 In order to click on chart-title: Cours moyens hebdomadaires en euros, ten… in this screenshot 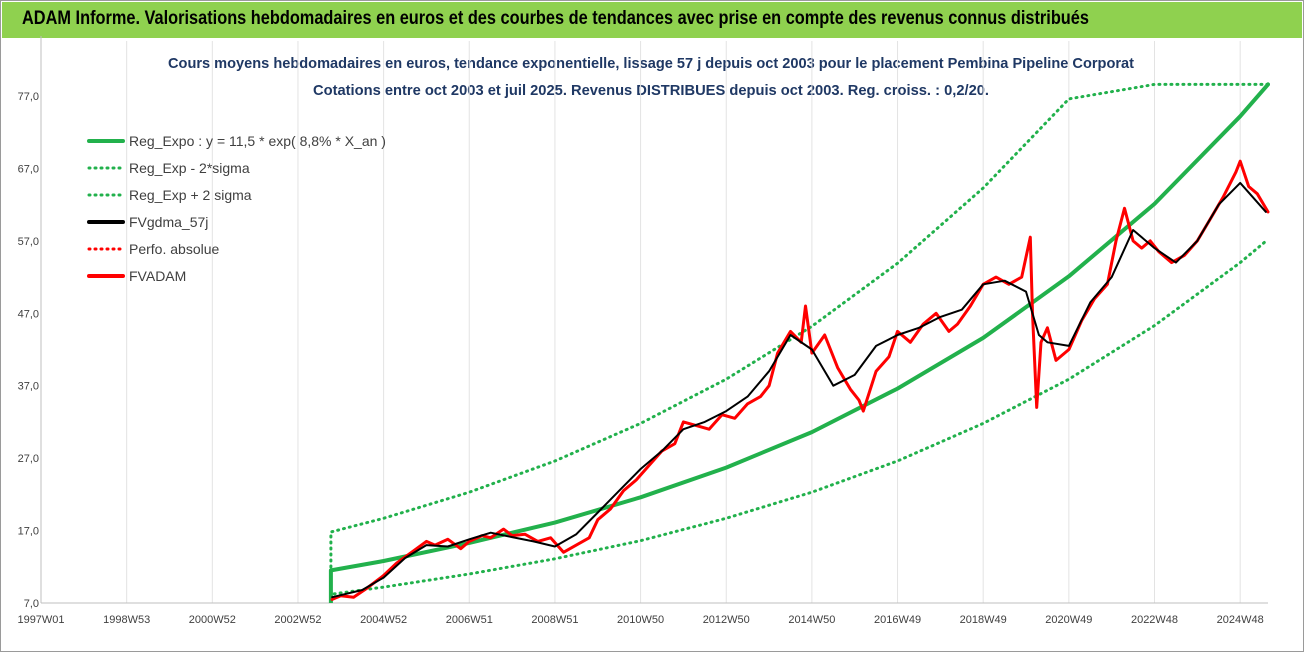, I will do `click(651, 63)`.